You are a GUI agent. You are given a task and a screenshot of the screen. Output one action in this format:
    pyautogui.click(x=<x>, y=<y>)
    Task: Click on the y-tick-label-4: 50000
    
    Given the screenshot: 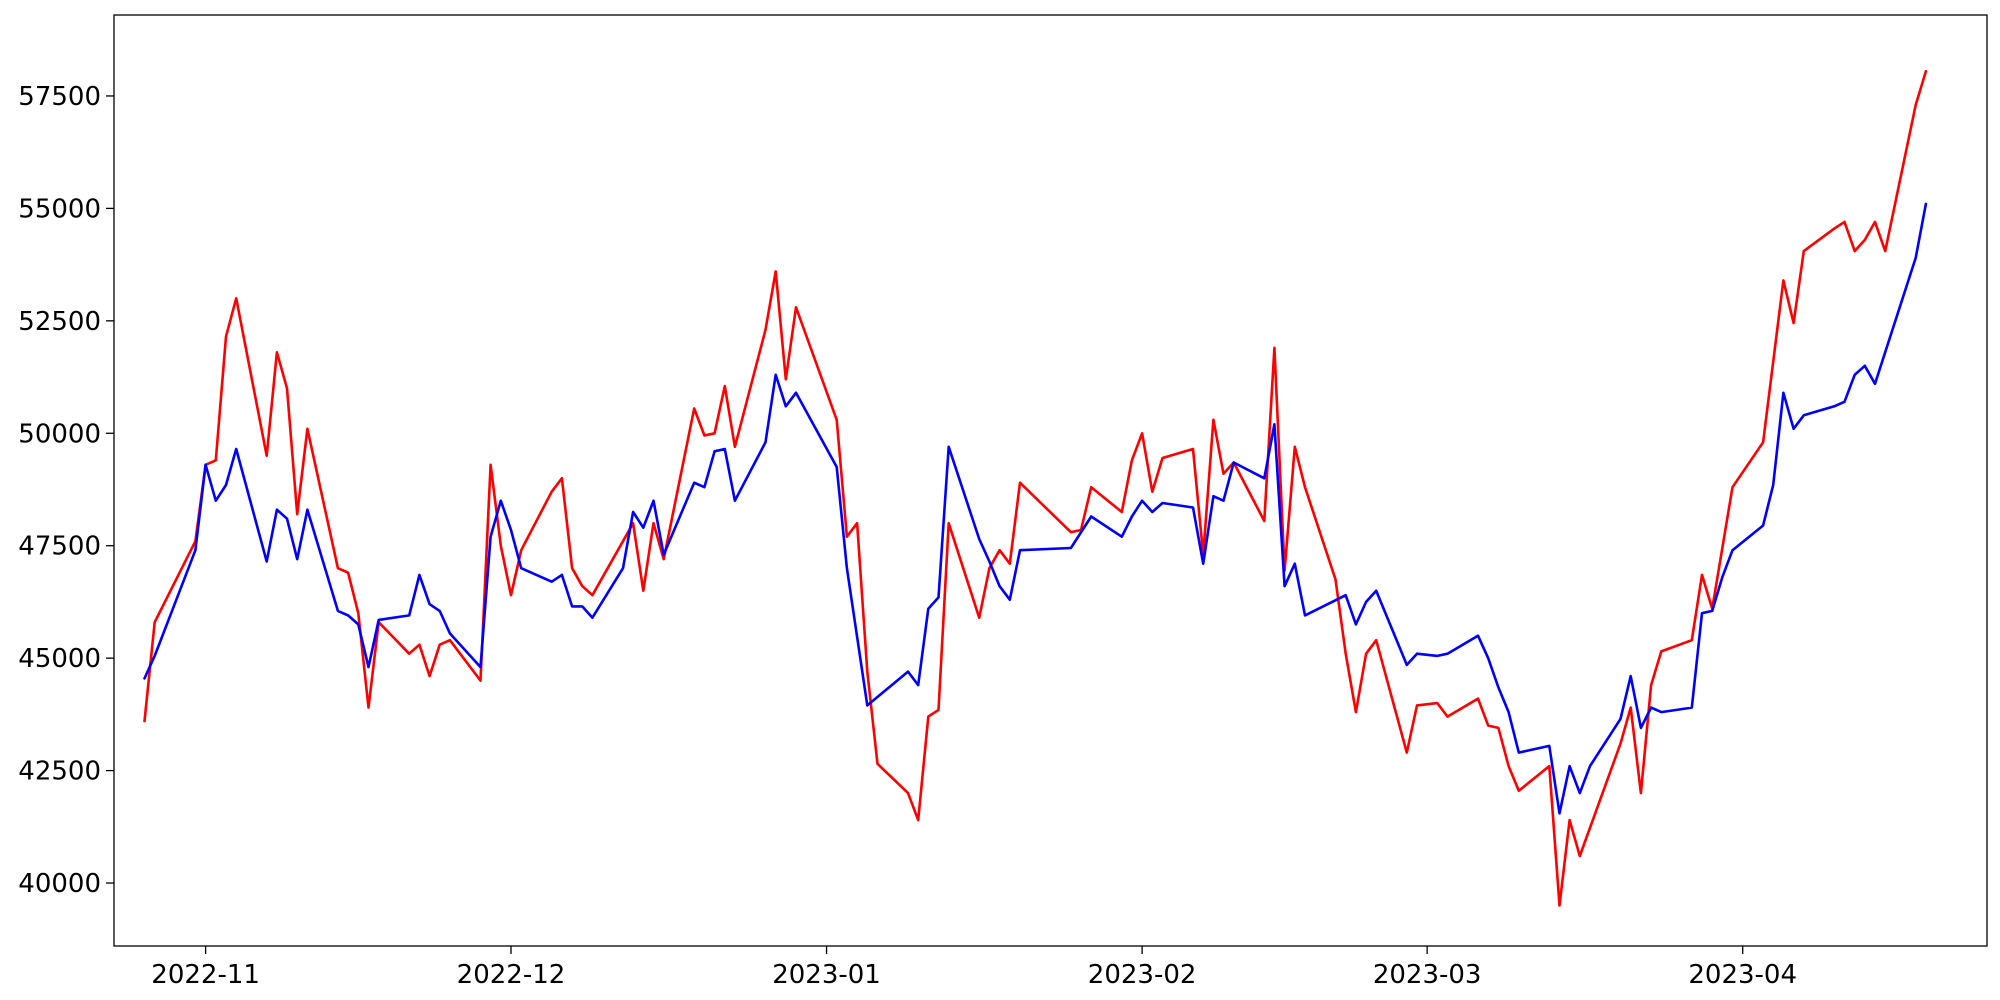 What is the action you would take?
    pyautogui.click(x=59, y=434)
    